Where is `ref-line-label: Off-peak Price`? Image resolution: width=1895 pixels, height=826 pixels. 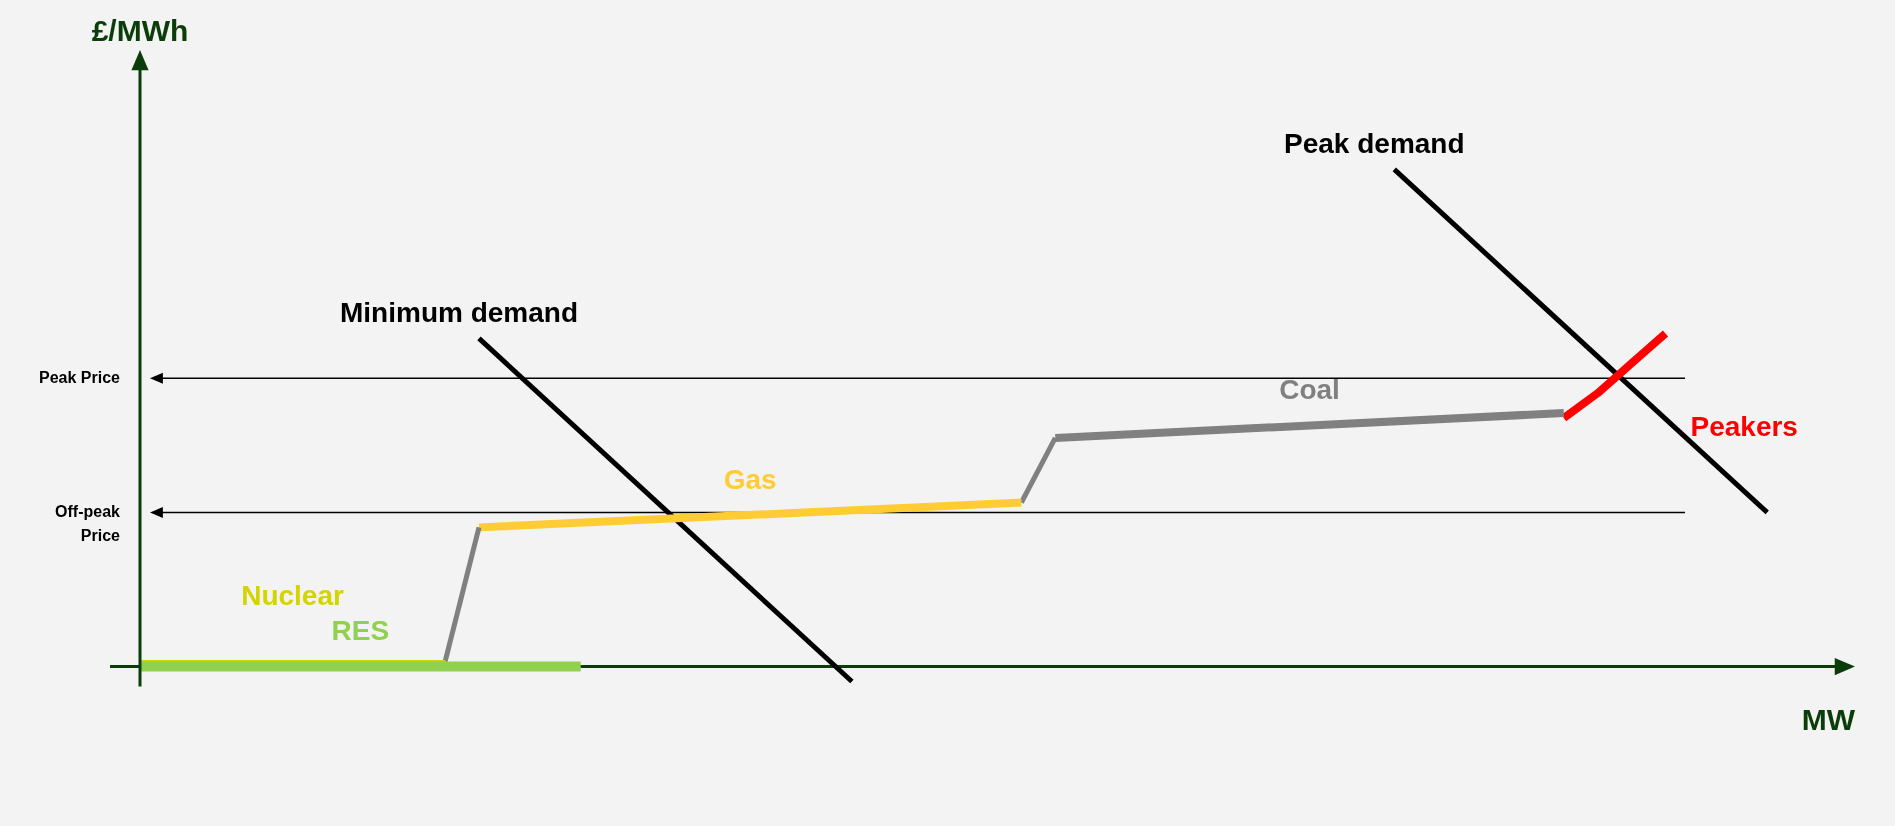 ref-line-label: Off-peak Price is located at coordinates (88, 523).